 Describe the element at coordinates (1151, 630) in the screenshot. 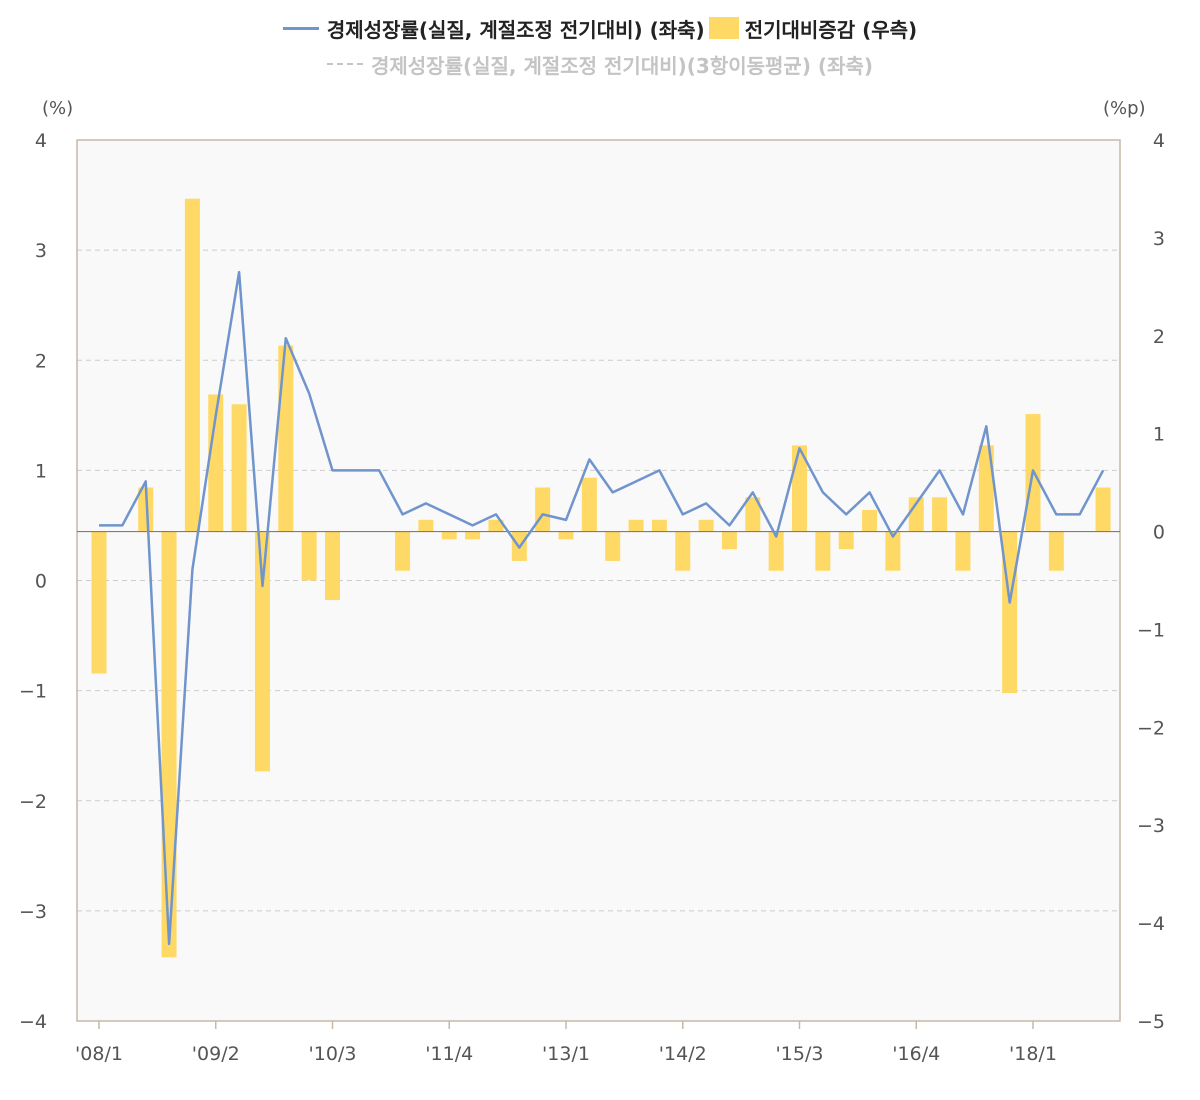

I see `right-axis-tick-label: −1` at that location.